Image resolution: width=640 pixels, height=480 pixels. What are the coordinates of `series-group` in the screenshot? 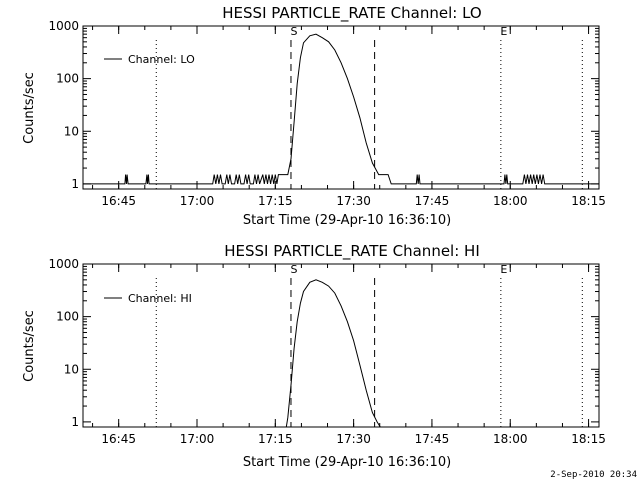 It's located at (333, 353).